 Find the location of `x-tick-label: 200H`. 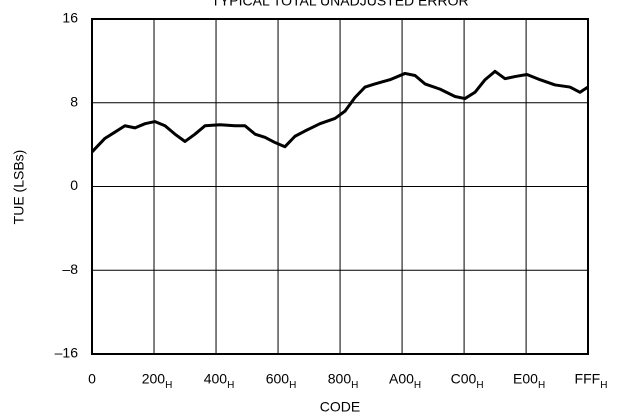

x-tick-label: 200H is located at coordinates (157, 381).